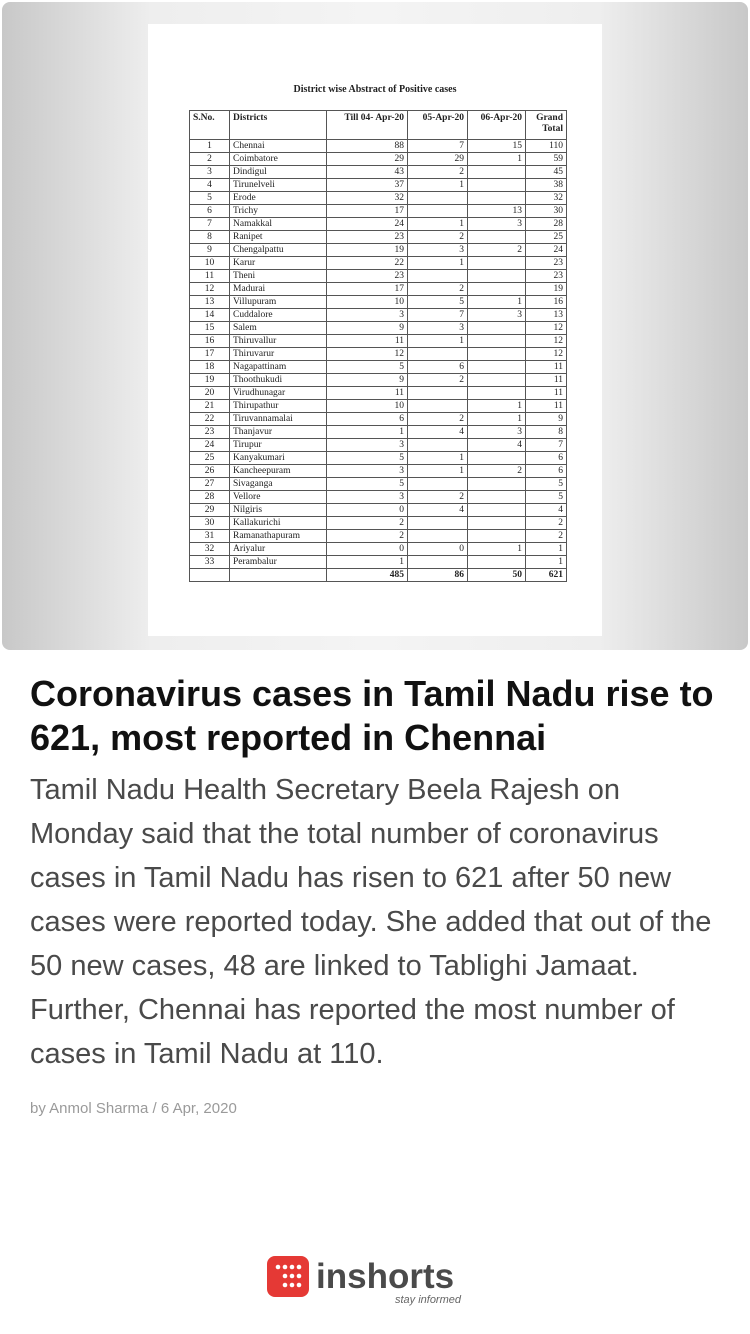  Describe the element at coordinates (278, 419) in the screenshot. I see `table-cell: Tiruvannamalai` at that location.